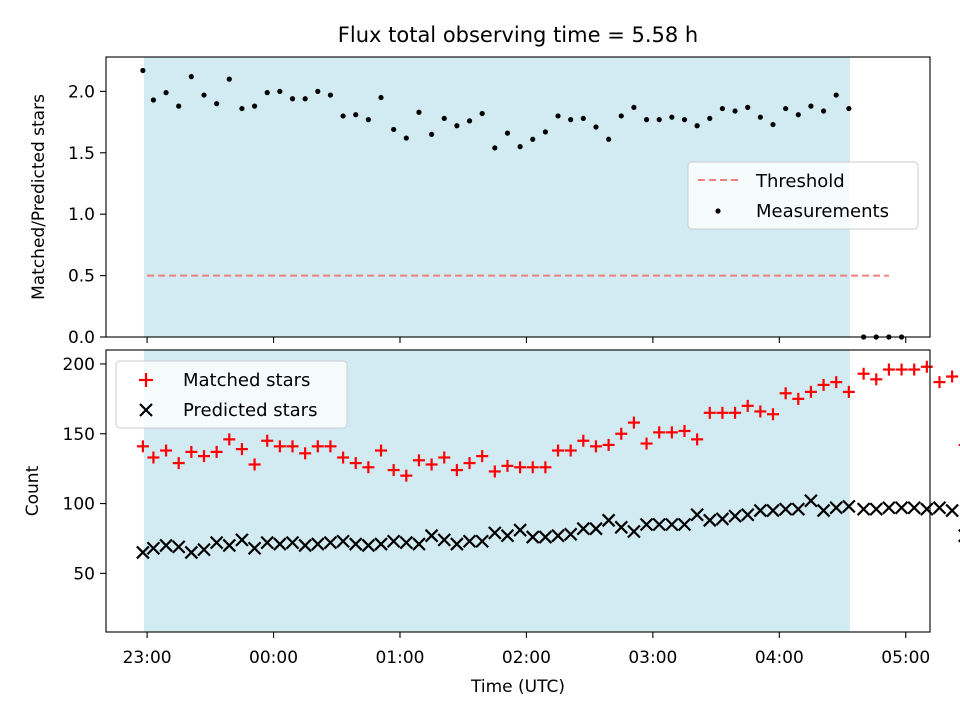  I want to click on chart-title: Flux total observing time = 5.58 h, so click(518, 35).